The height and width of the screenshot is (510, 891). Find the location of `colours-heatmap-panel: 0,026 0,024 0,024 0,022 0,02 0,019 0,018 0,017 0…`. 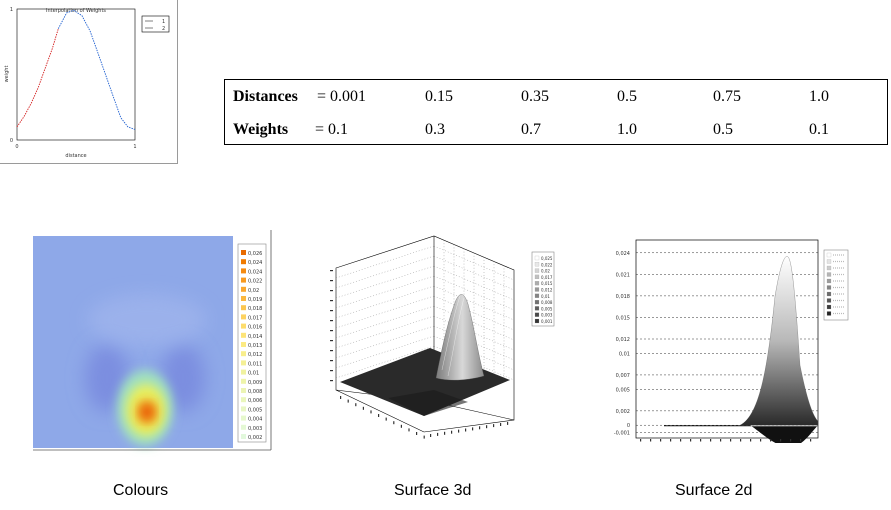

colours-heatmap-panel: 0,026 0,024 0,024 0,022 0,02 0,019 0,018 0,017 0… is located at coordinates (149, 342).